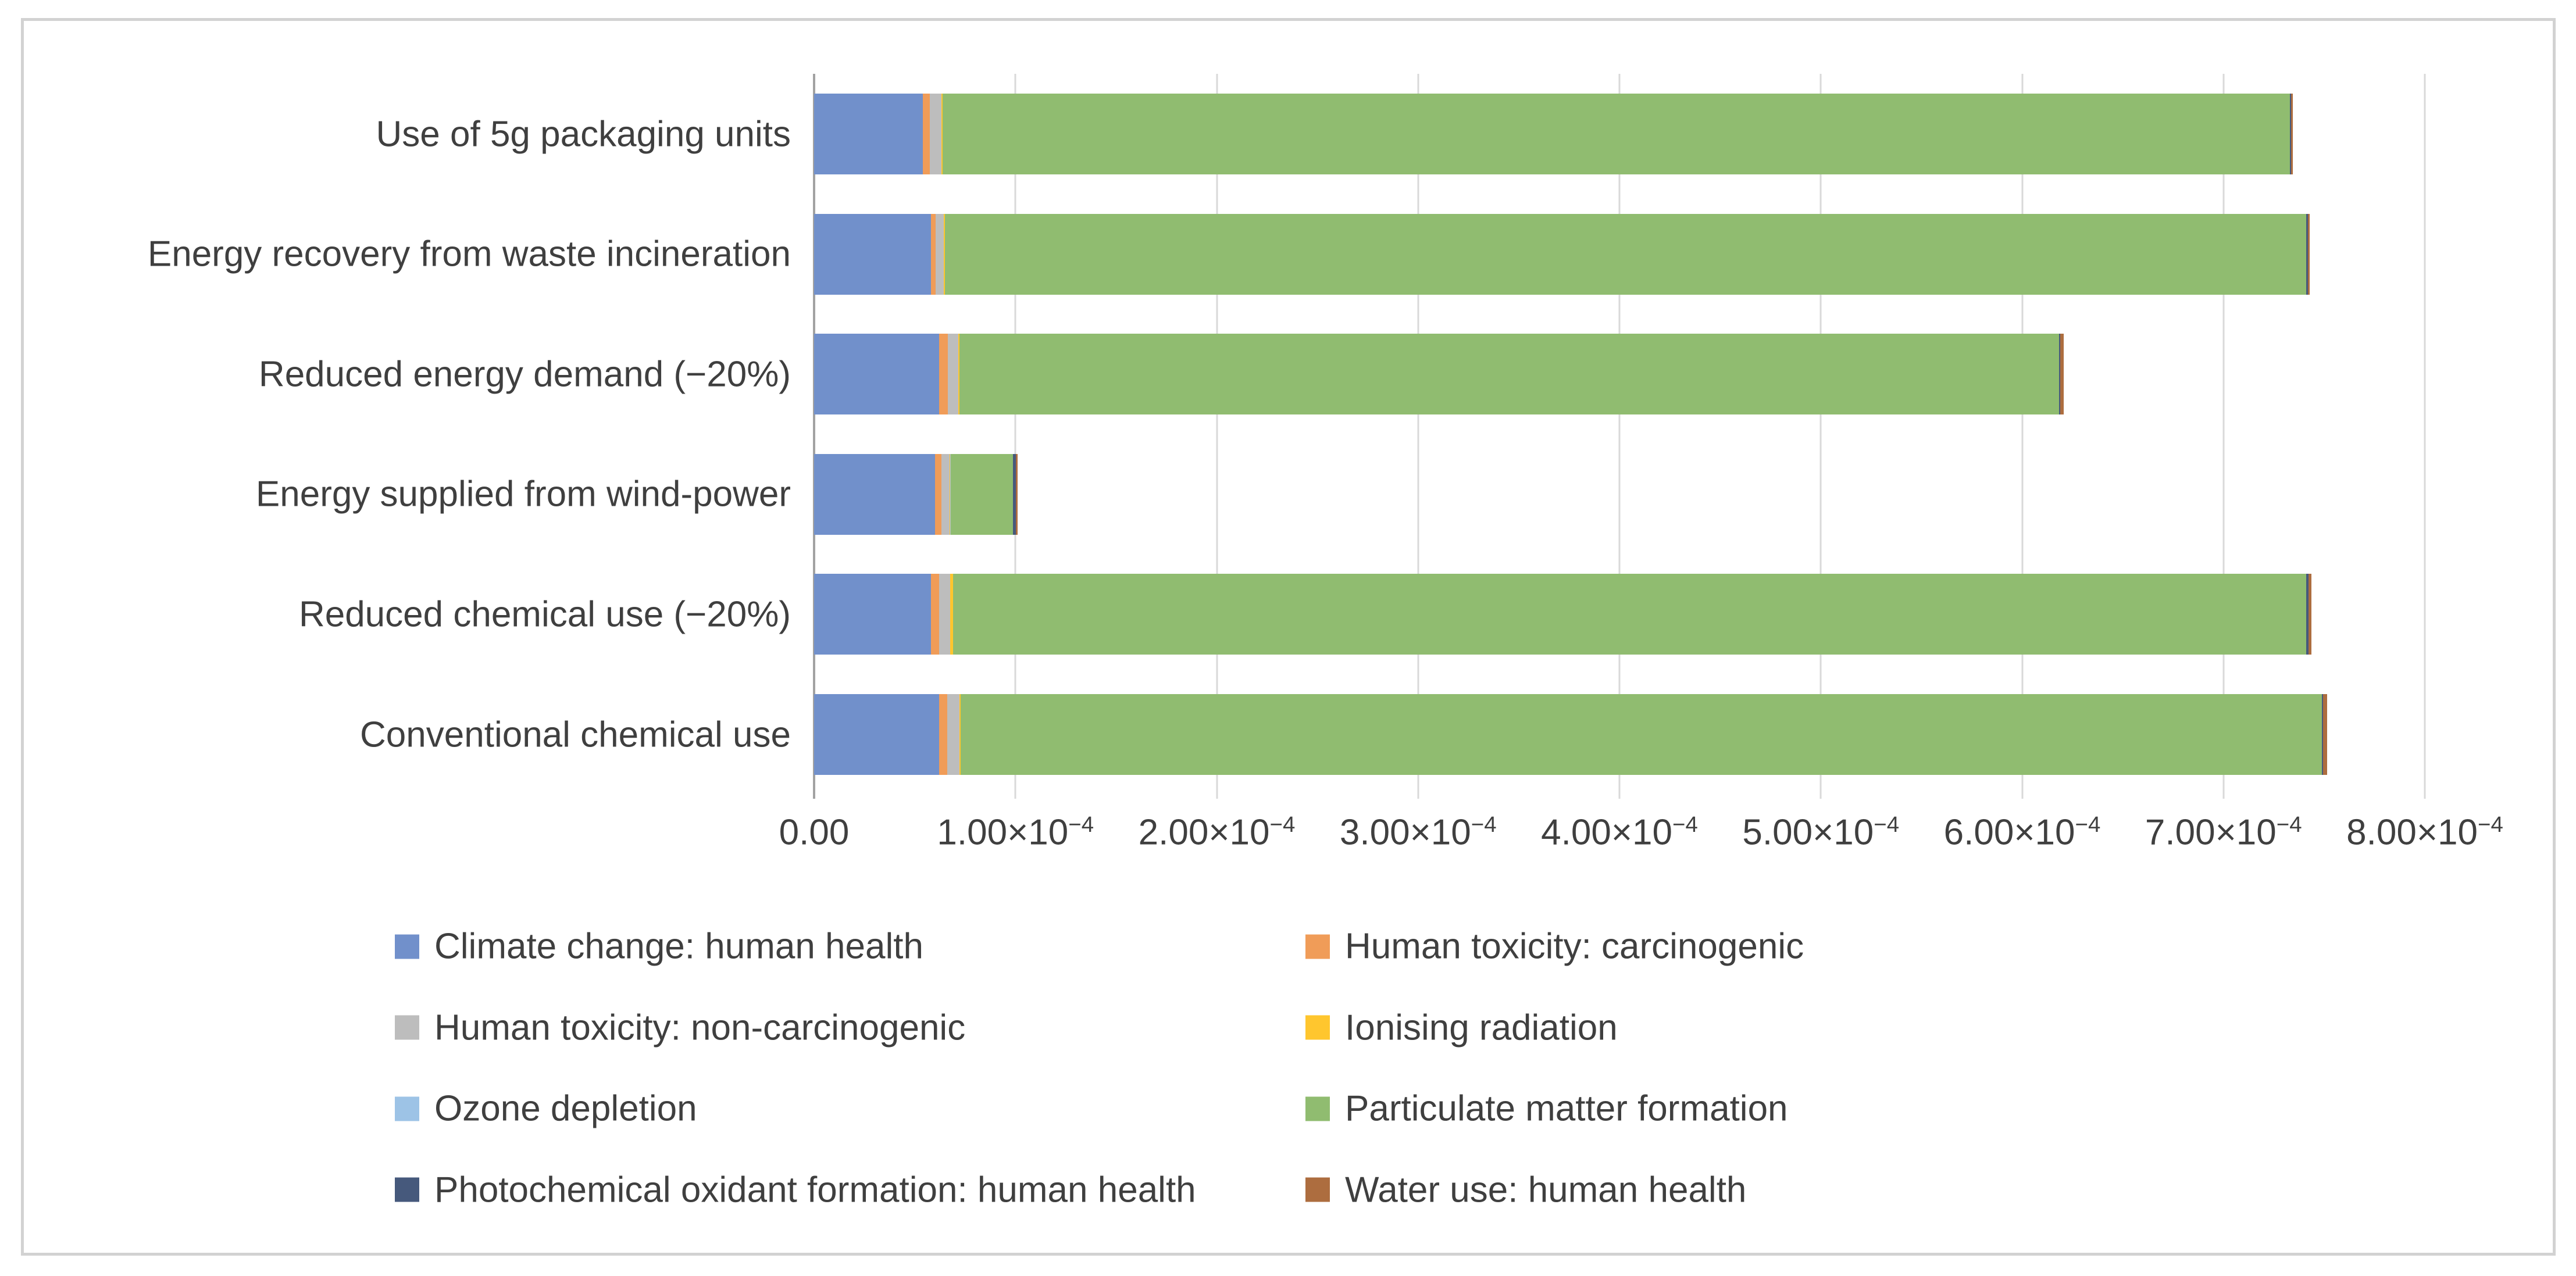 The image size is (2576, 1276). I want to click on legend-label: Human toxicity: non-carcinogenic, so click(700, 1027).